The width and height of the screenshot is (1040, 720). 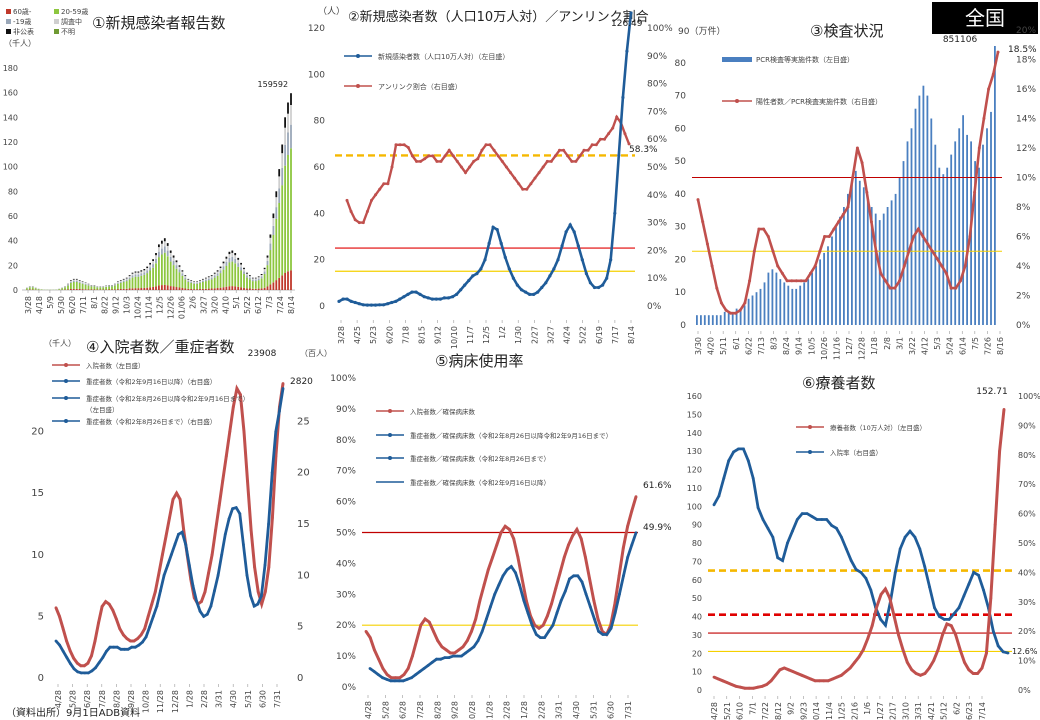 What do you see at coordinates (985, 18) in the screenshot?
I see `region-badge: 全国` at bounding box center [985, 18].